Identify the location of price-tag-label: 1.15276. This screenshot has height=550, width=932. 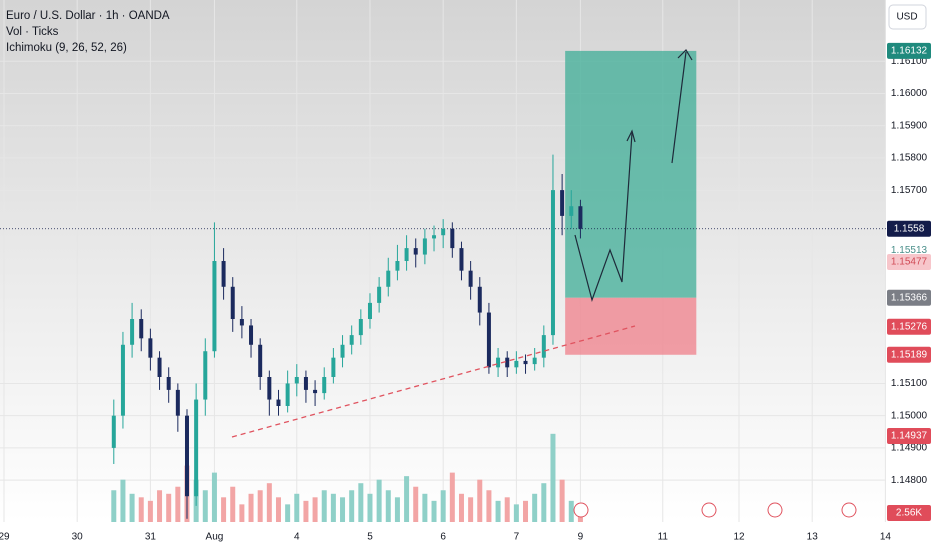
(909, 326).